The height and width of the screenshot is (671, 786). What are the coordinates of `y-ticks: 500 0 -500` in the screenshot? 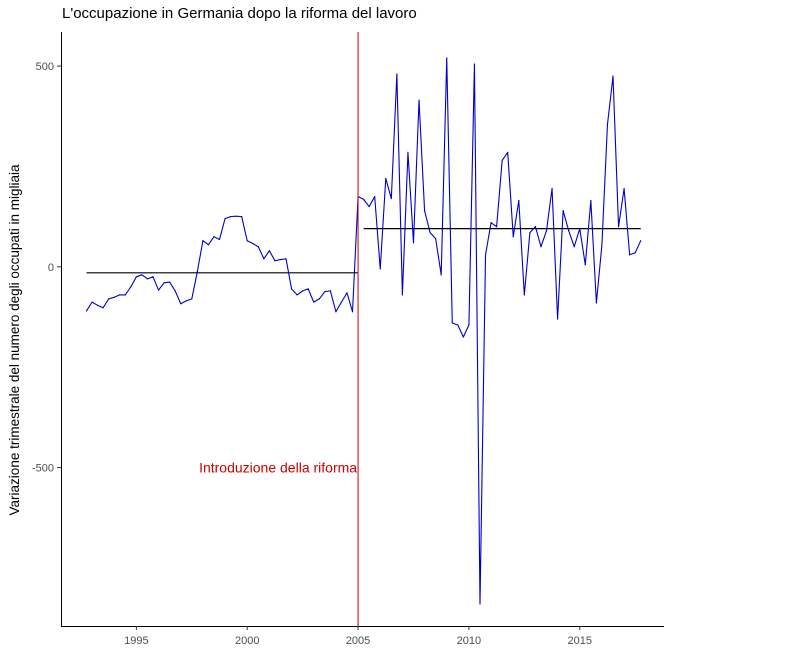 It's located at (46, 267).